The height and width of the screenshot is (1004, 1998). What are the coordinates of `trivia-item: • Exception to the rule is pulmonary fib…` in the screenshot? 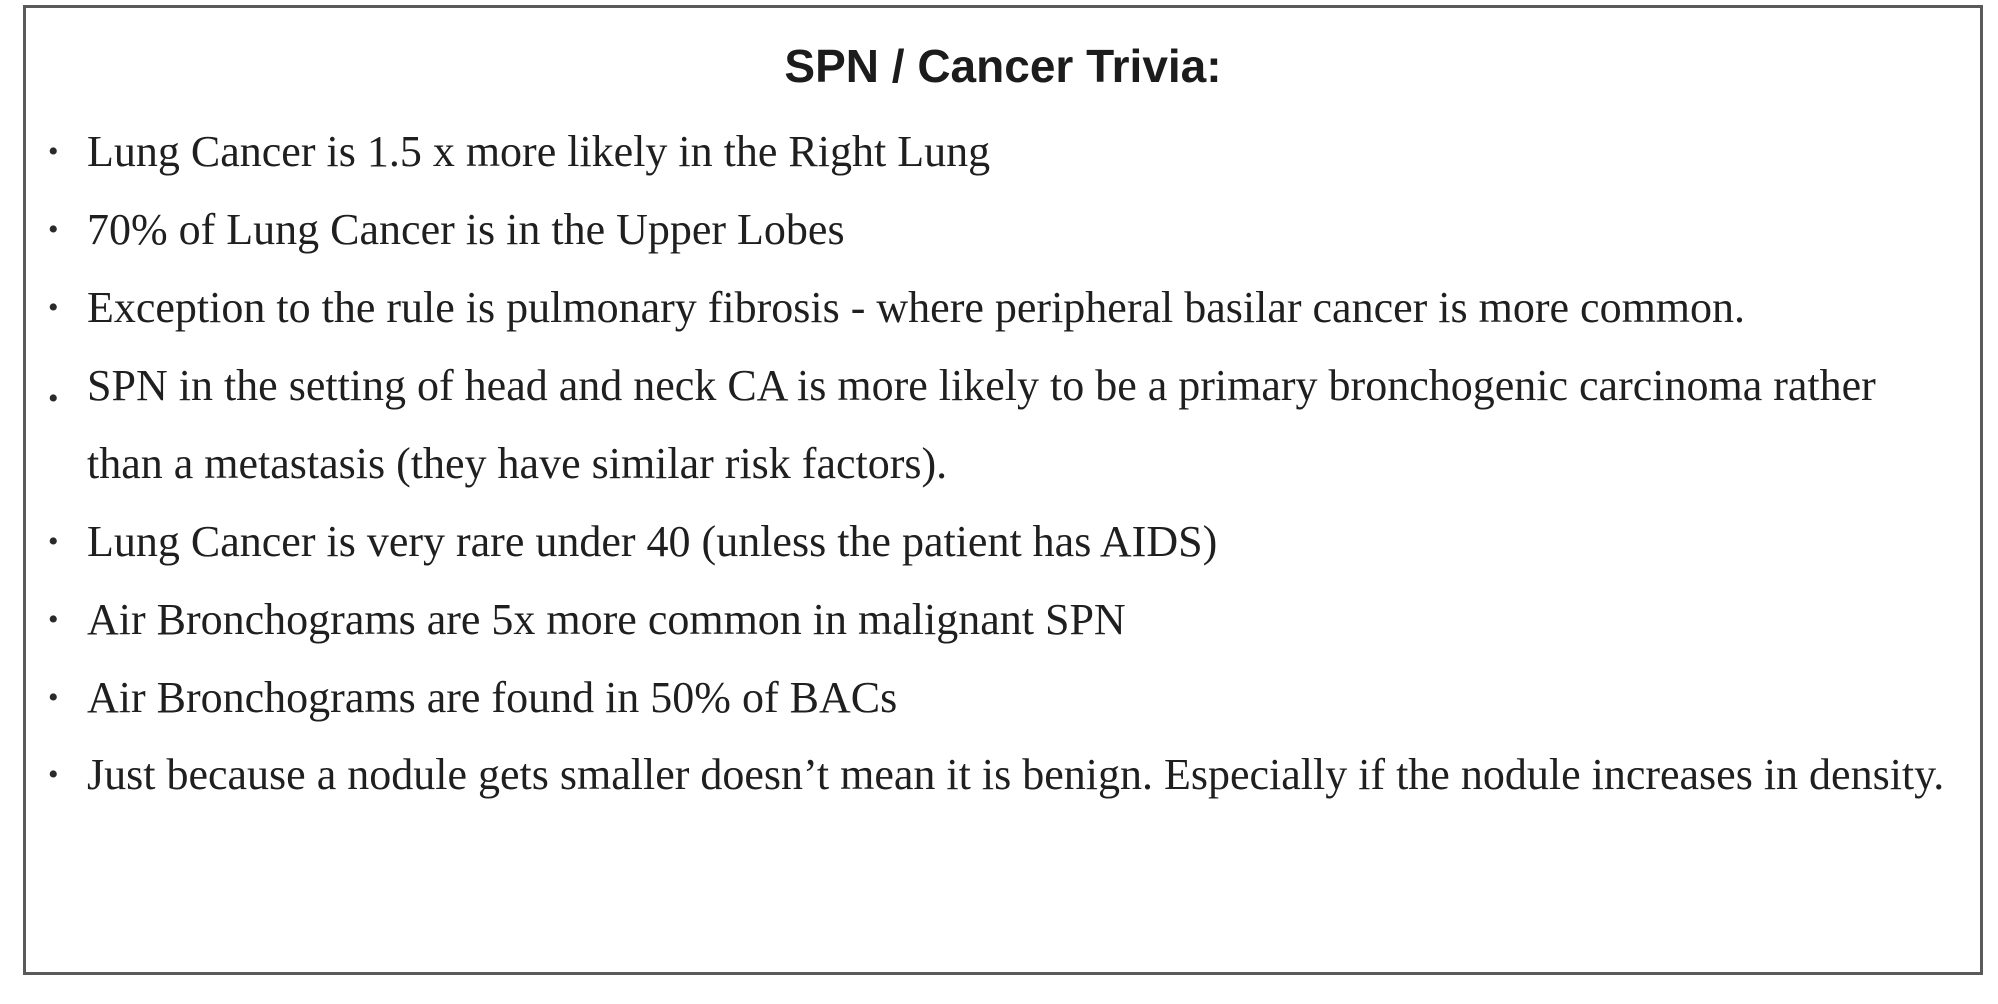 It's located at (1006, 308).